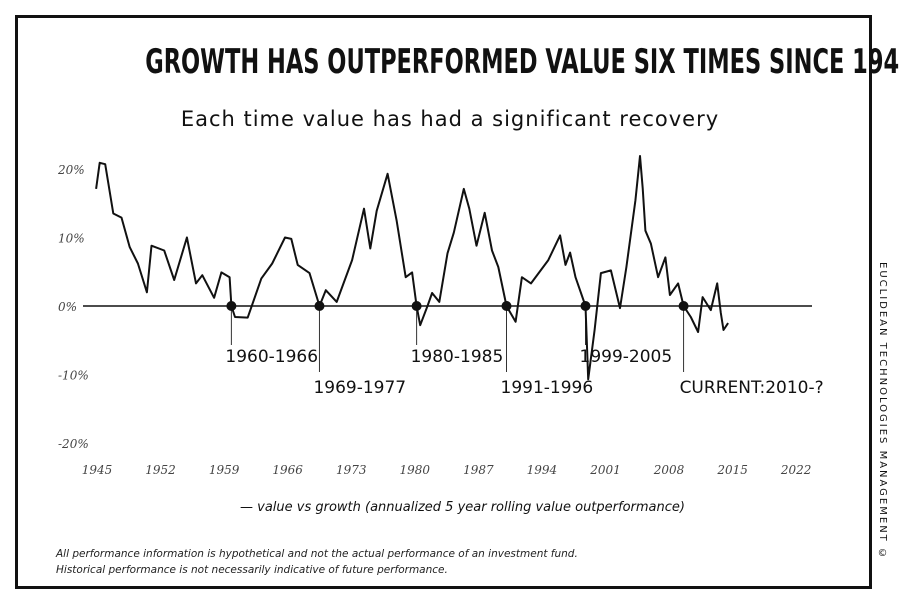  Describe the element at coordinates (732, 470) in the screenshot. I see `x-tick-label: 2015` at that location.